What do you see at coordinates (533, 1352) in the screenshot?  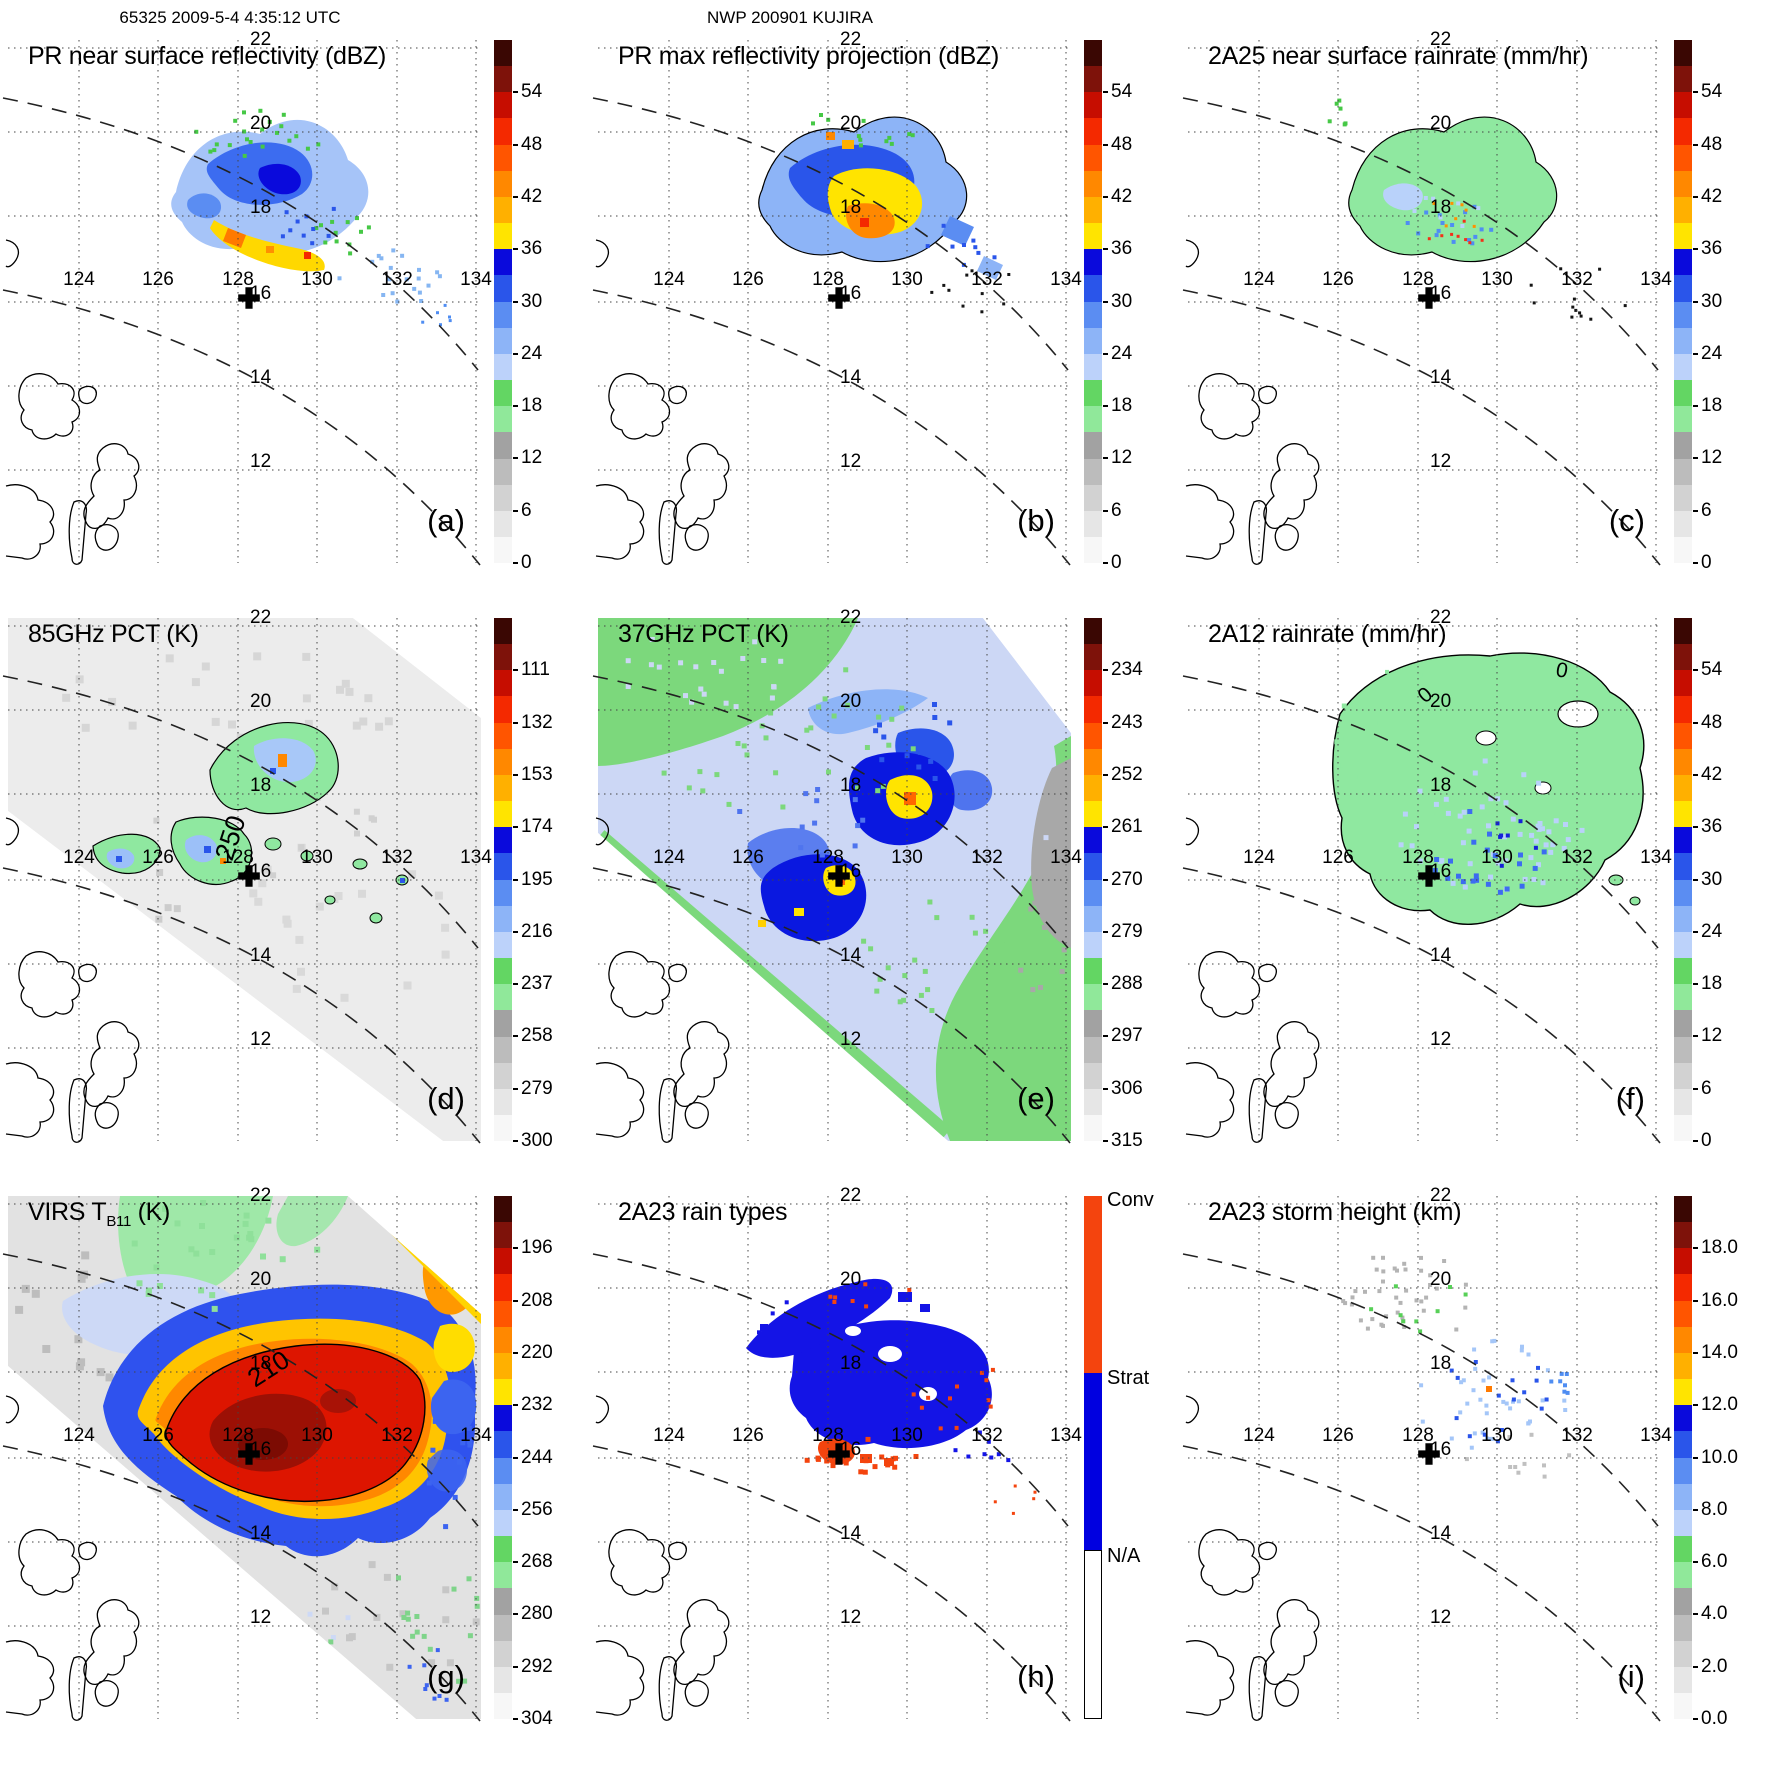 I see `colorbar-tick-label: 220` at bounding box center [533, 1352].